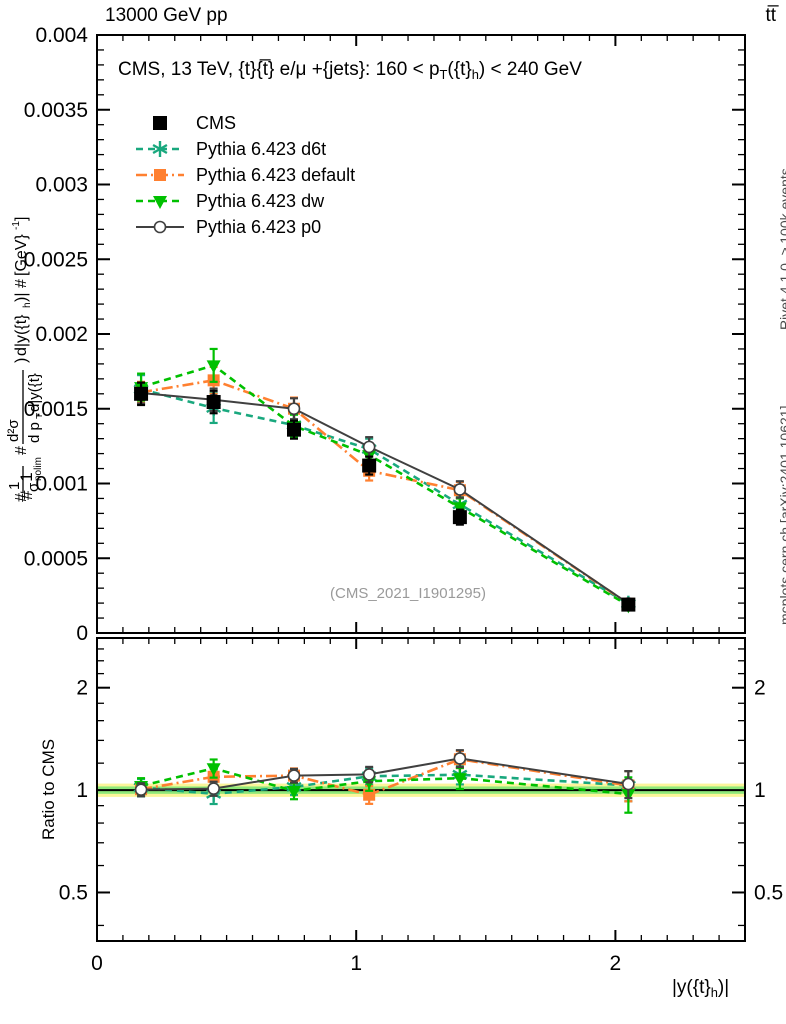 This screenshot has height=1024, width=786. Describe the element at coordinates (408, 593) in the screenshot. I see `watermark-label: (CMS_2021_I1901295)` at that location.